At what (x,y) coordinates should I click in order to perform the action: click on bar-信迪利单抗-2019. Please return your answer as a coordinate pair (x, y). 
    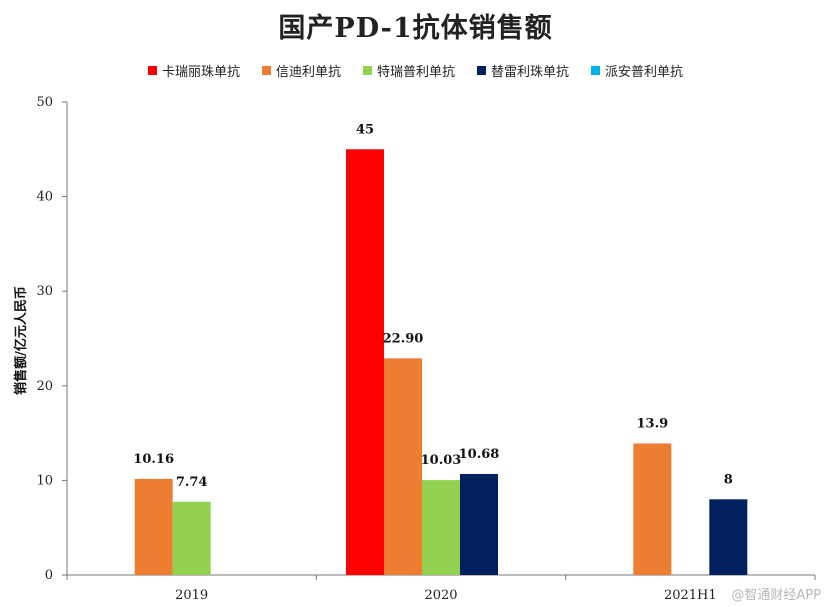
    Looking at the image, I should click on (153, 526).